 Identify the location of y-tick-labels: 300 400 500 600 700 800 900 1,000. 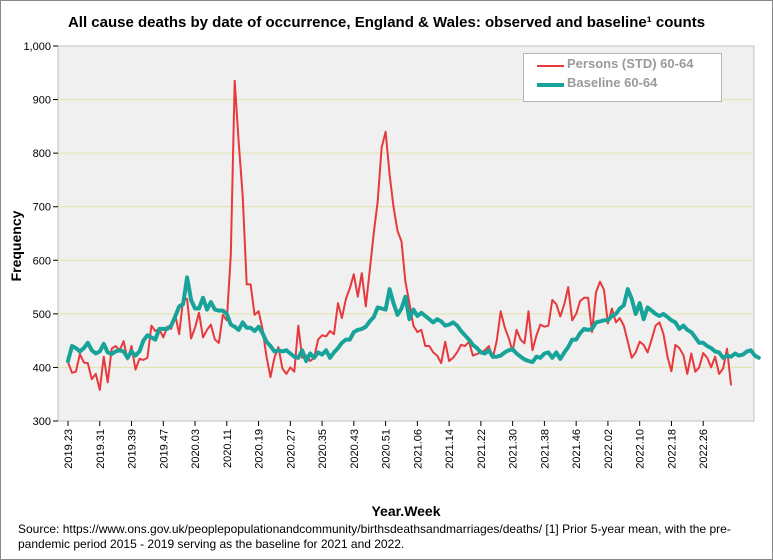
(37, 234).